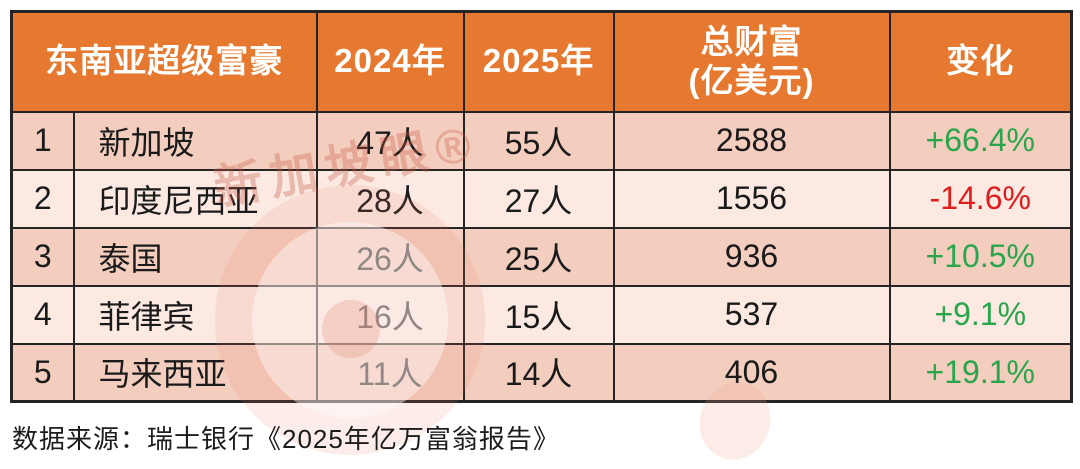  What do you see at coordinates (538, 372) in the screenshot?
I see `count-2025-cell: 14人` at bounding box center [538, 372].